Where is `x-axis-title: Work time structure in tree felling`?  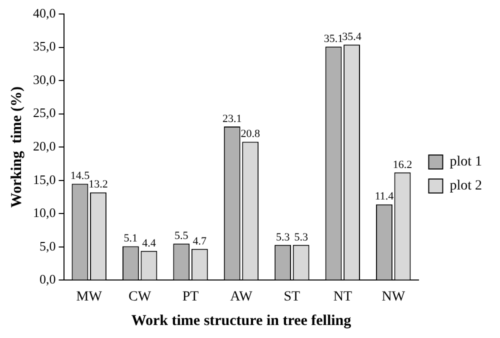
x-axis-title: Work time structure in tree felling is located at coordinates (241, 320).